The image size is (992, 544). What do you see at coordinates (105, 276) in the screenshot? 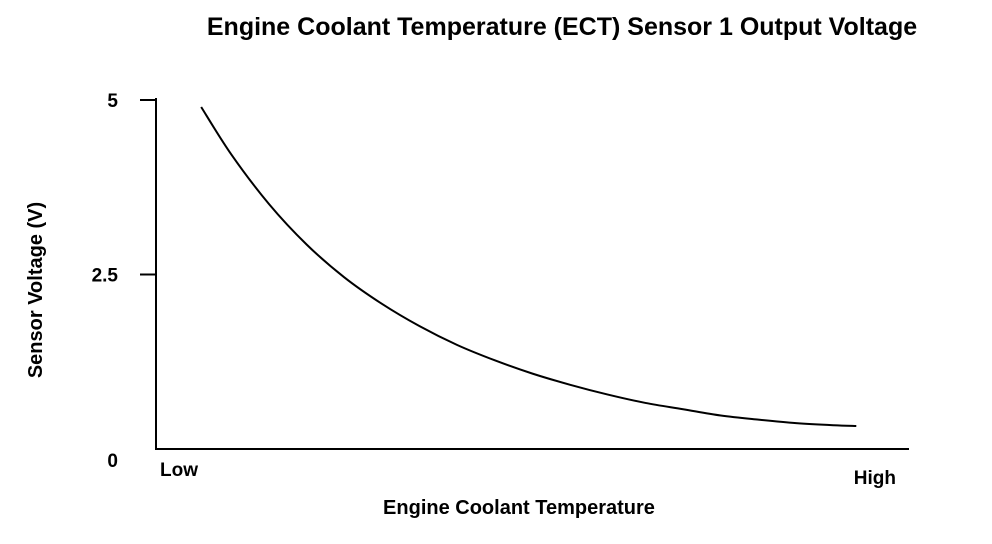
I see `y-tick-label: 2.5` at bounding box center [105, 276].